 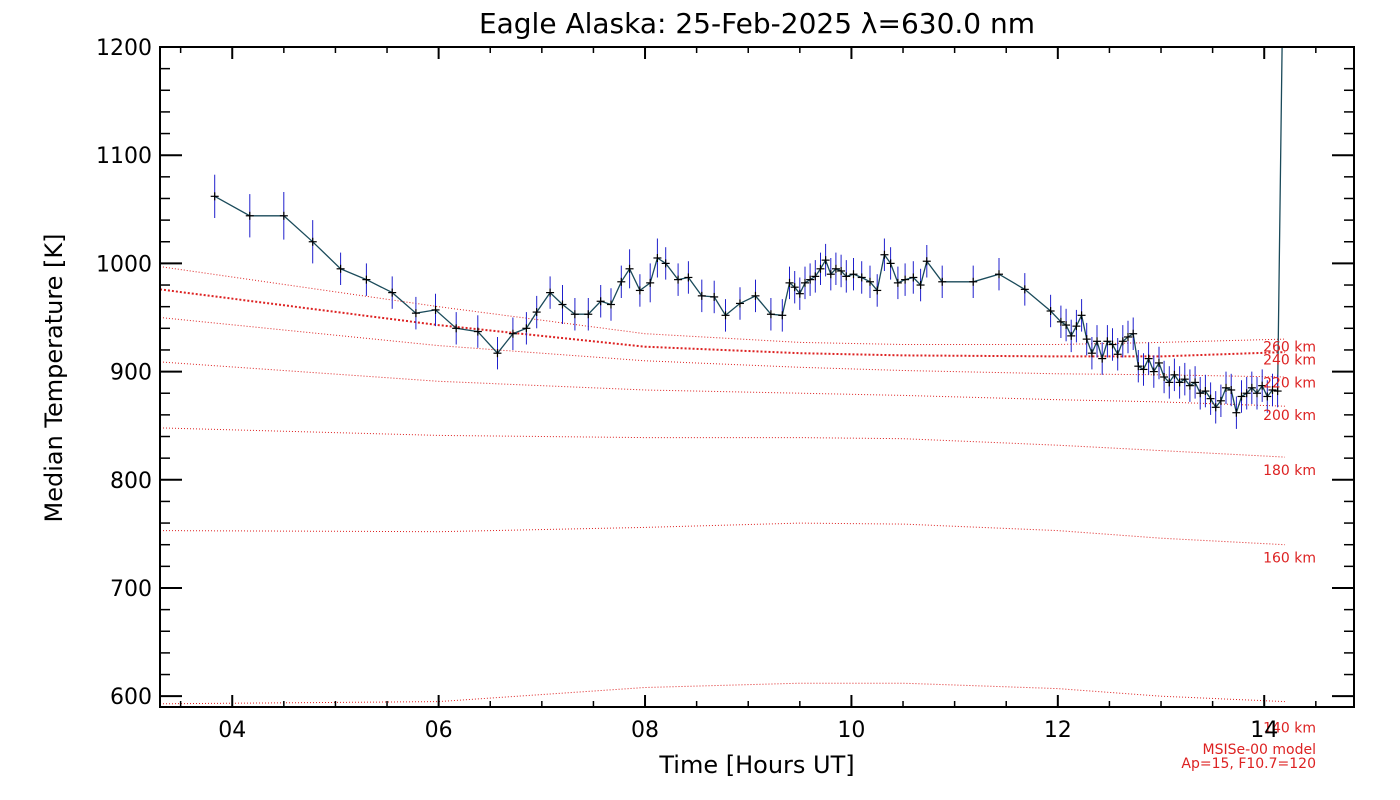 I want to click on y-tick-label: 600, so click(x=131, y=697).